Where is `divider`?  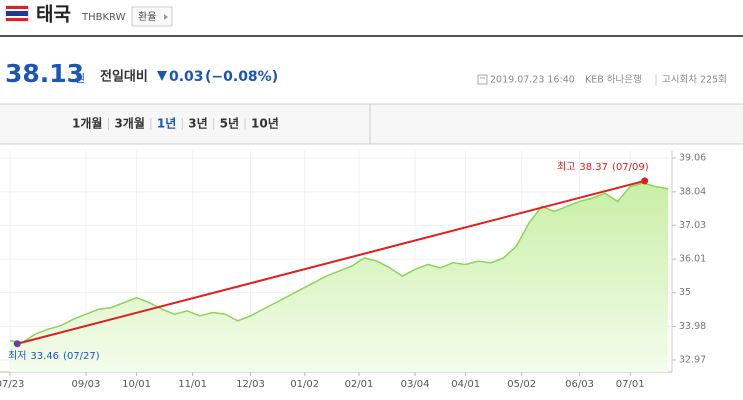 divider is located at coordinates (371, 36).